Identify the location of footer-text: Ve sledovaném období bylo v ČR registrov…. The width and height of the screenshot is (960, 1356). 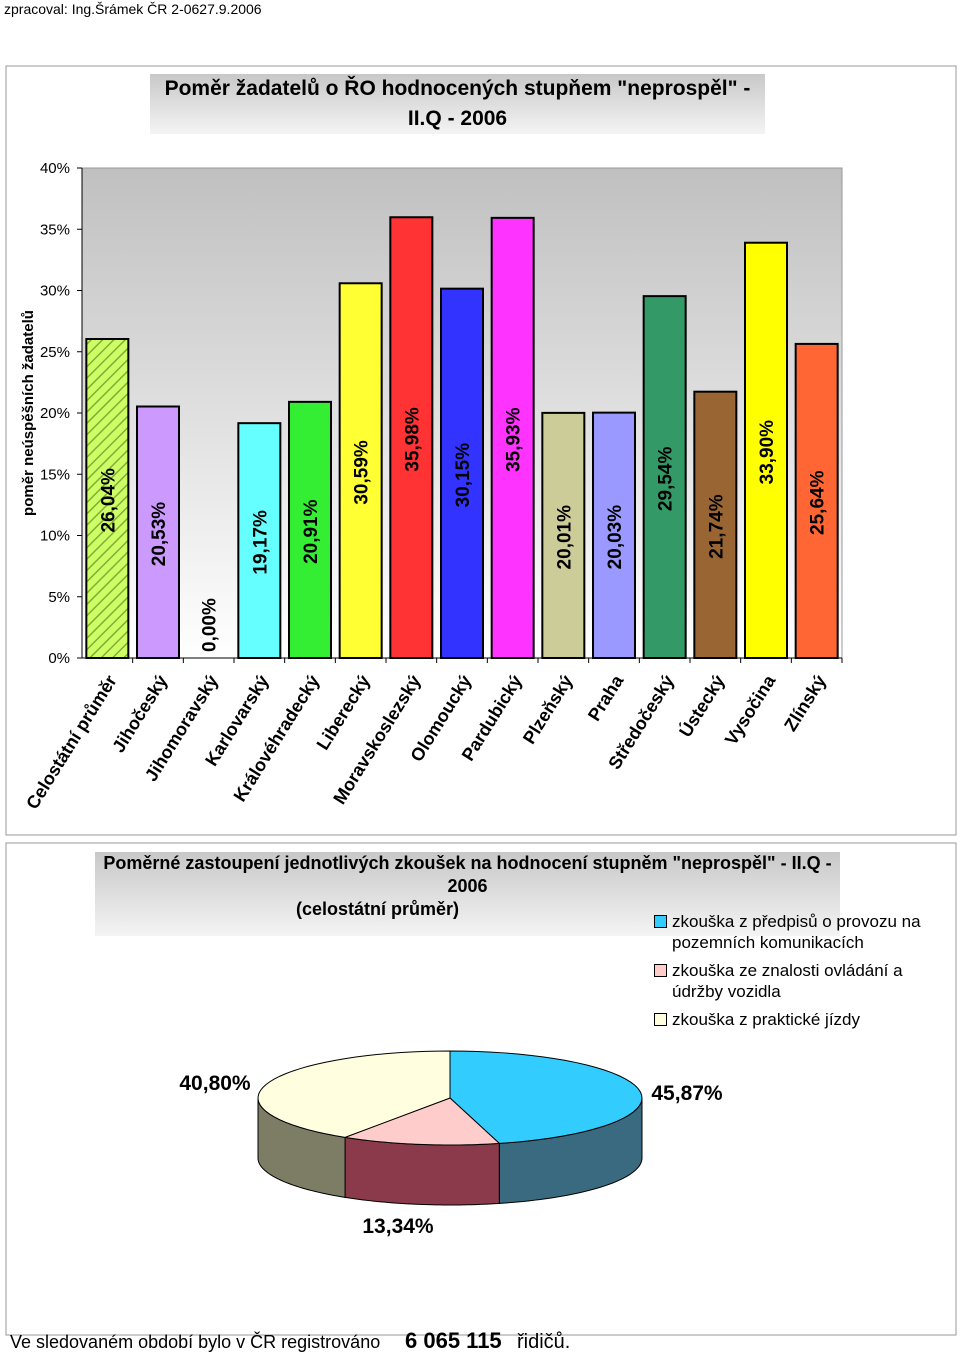
(195, 1341).